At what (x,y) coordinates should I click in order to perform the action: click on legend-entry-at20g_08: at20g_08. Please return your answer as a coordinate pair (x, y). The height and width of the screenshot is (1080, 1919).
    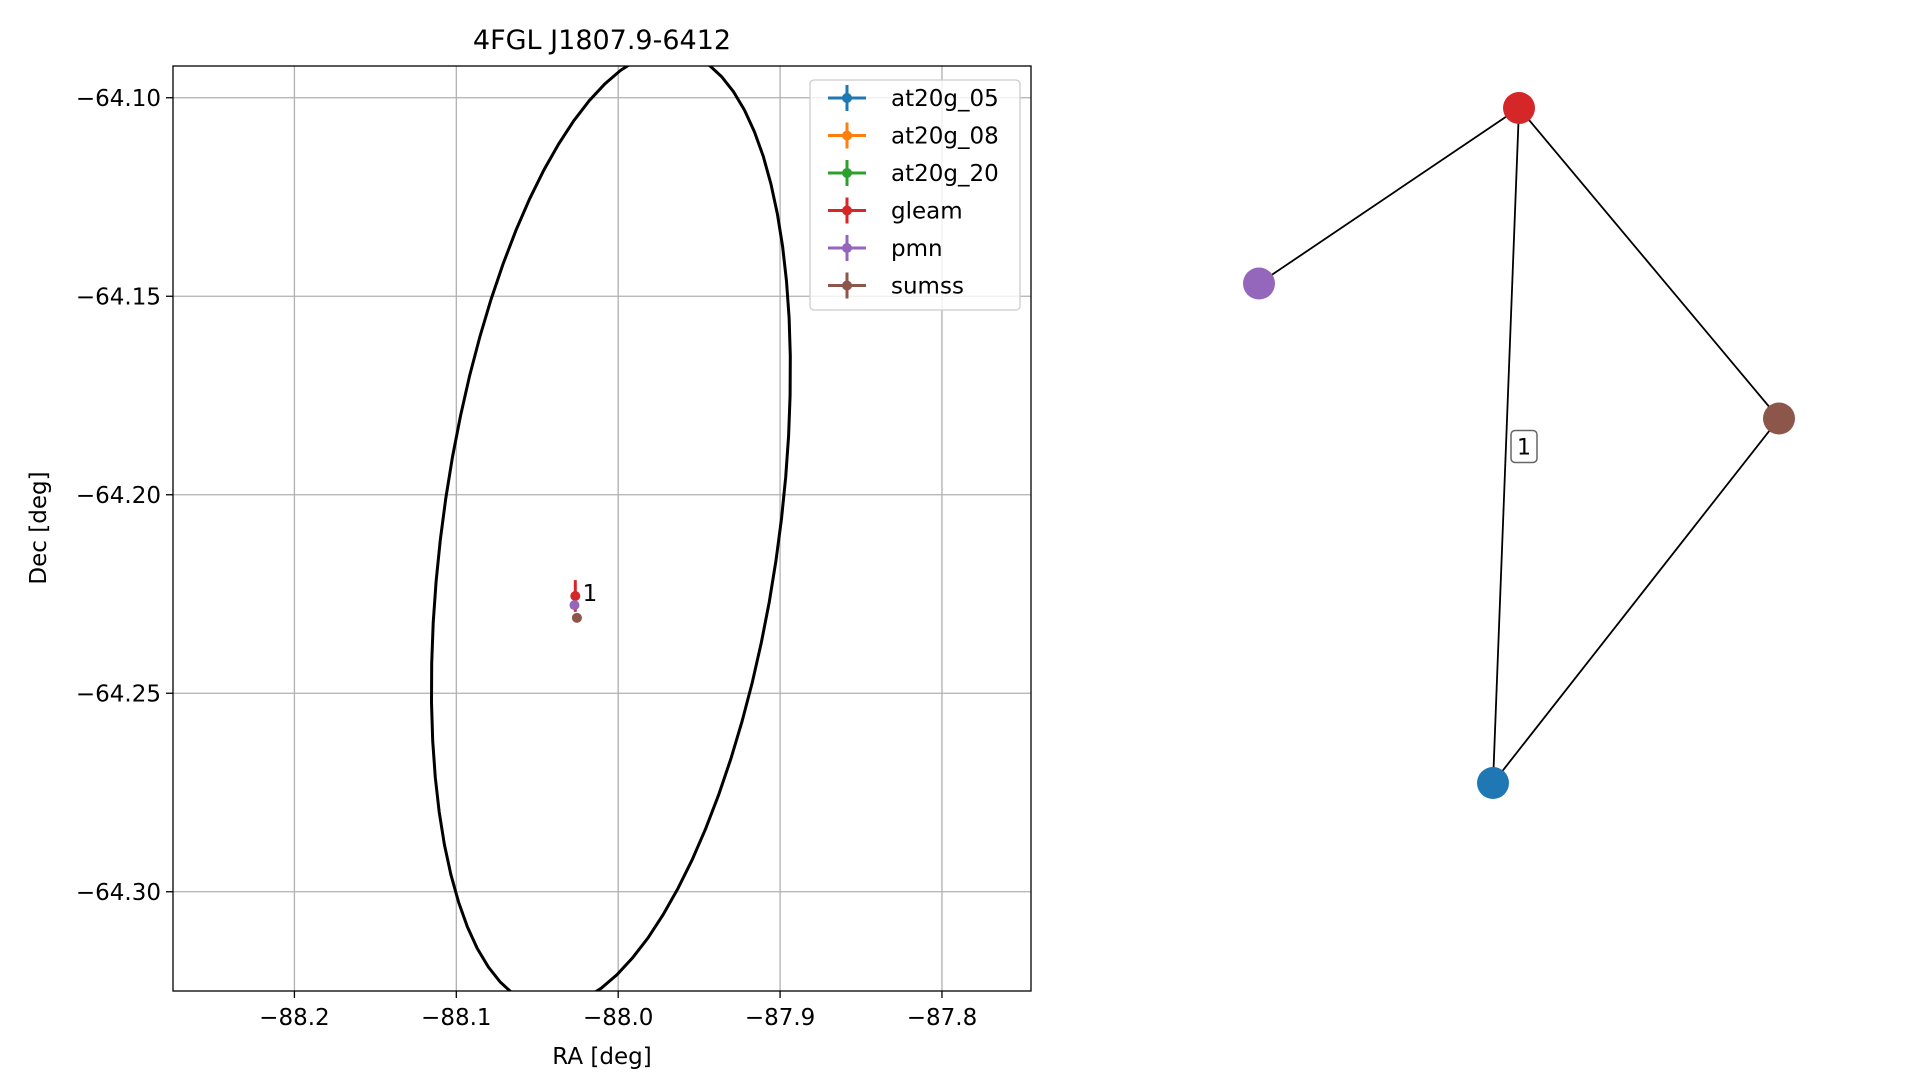
    Looking at the image, I should click on (913, 136).